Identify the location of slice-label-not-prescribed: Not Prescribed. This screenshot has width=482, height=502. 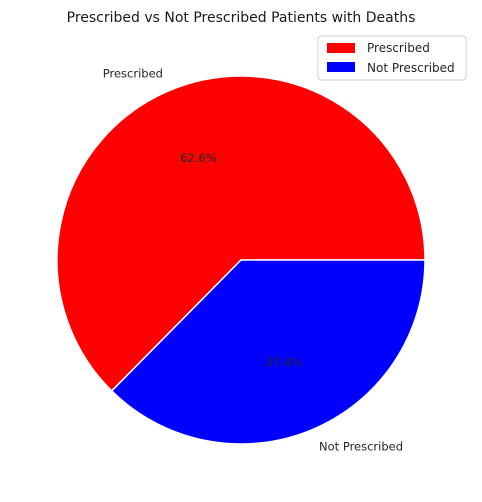
(361, 447).